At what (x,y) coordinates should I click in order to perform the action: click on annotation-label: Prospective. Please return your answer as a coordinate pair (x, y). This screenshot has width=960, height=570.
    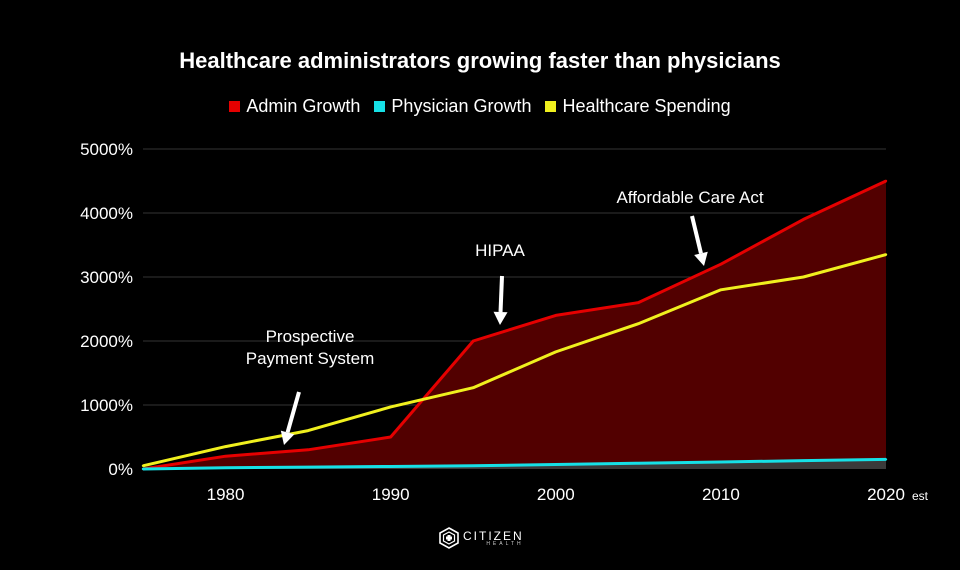
    Looking at the image, I should click on (310, 336).